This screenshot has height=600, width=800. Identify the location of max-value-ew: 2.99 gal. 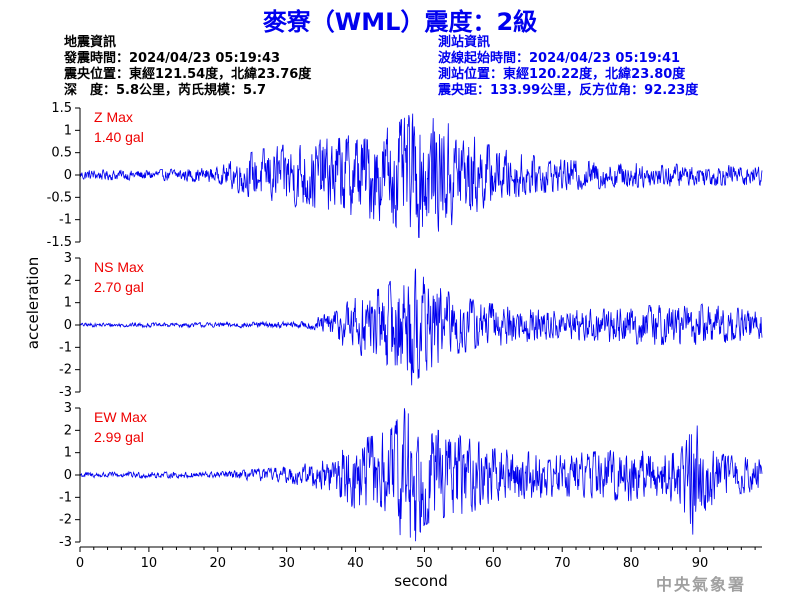
(119, 437).